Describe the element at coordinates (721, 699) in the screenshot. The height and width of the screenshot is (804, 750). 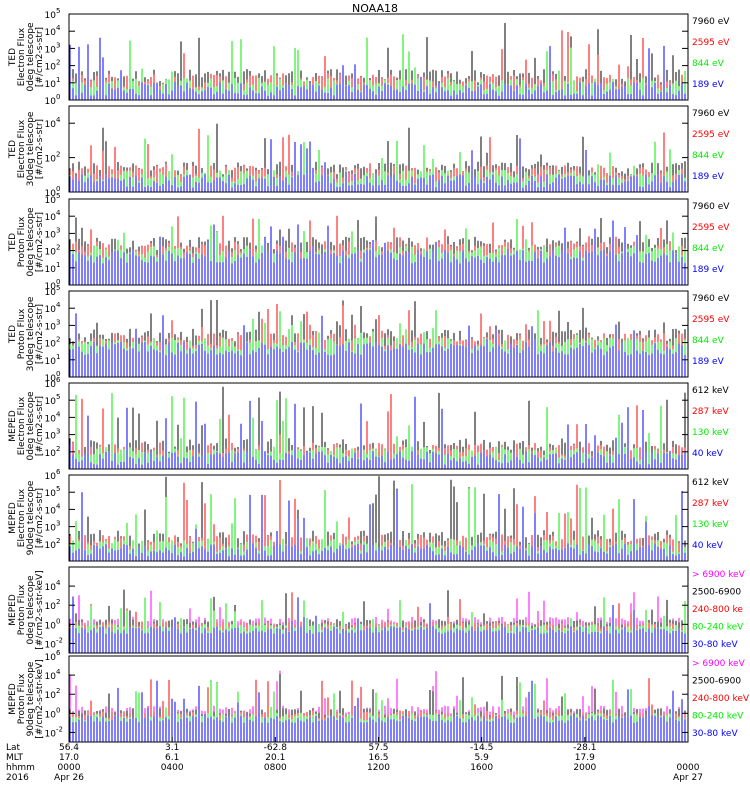
I see `legend-entry: 240-800 keV` at that location.